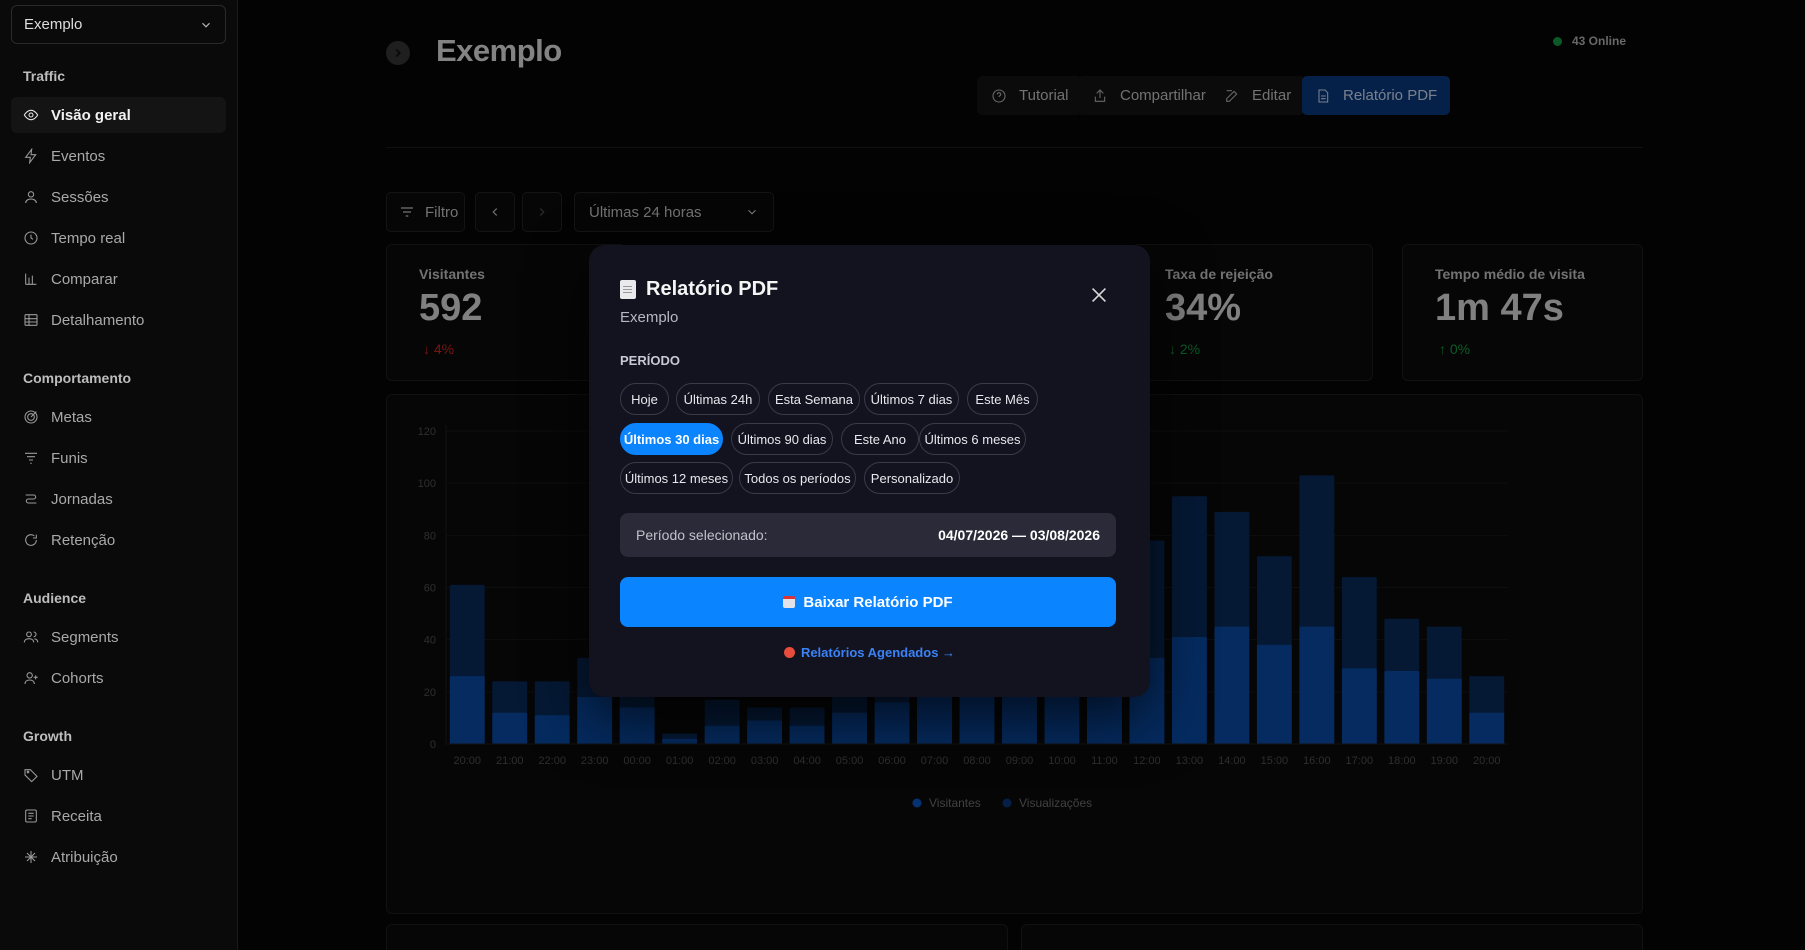 The width and height of the screenshot is (1805, 950). I want to click on next-period-button, so click(542, 212).